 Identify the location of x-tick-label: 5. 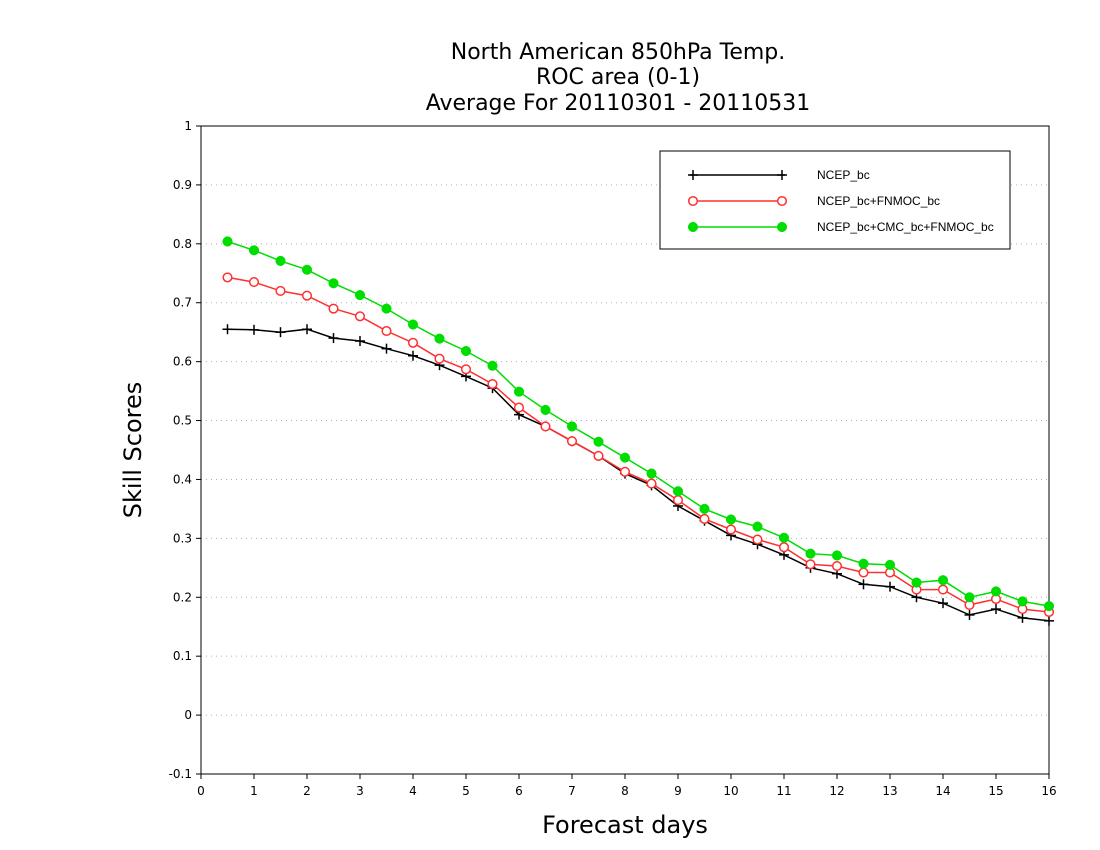
(466, 791).